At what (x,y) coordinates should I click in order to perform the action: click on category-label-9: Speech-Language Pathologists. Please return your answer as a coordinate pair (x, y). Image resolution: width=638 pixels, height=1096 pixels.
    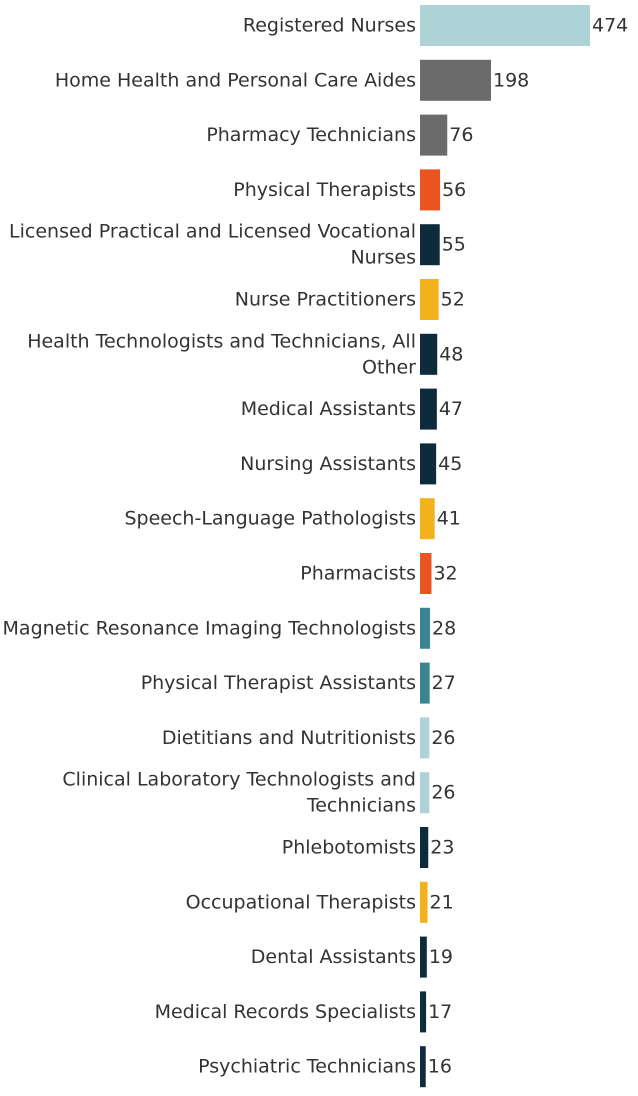
    Looking at the image, I should click on (270, 519).